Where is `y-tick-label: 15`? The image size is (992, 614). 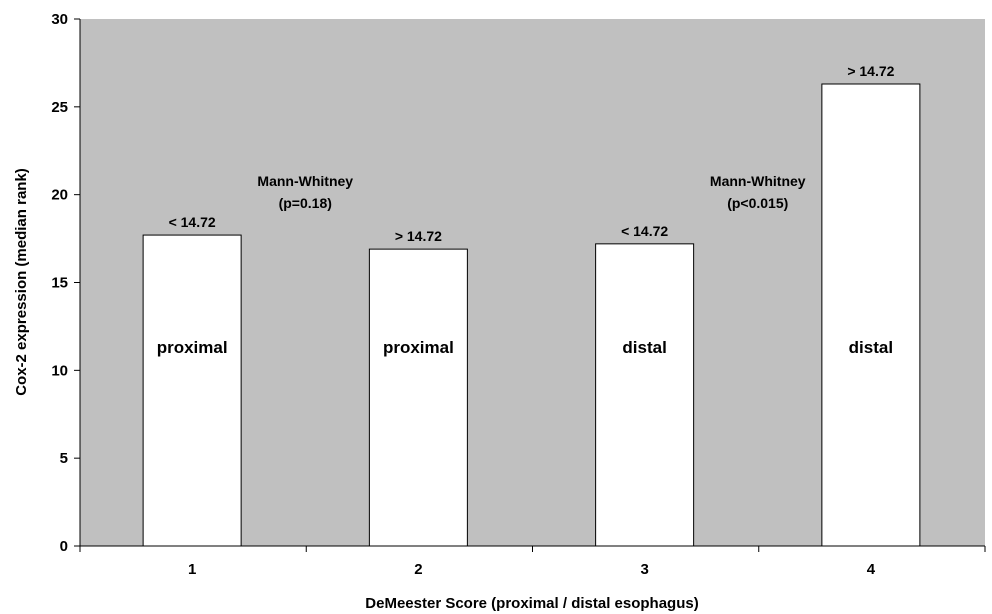 y-tick-label: 15 is located at coordinates (59, 283).